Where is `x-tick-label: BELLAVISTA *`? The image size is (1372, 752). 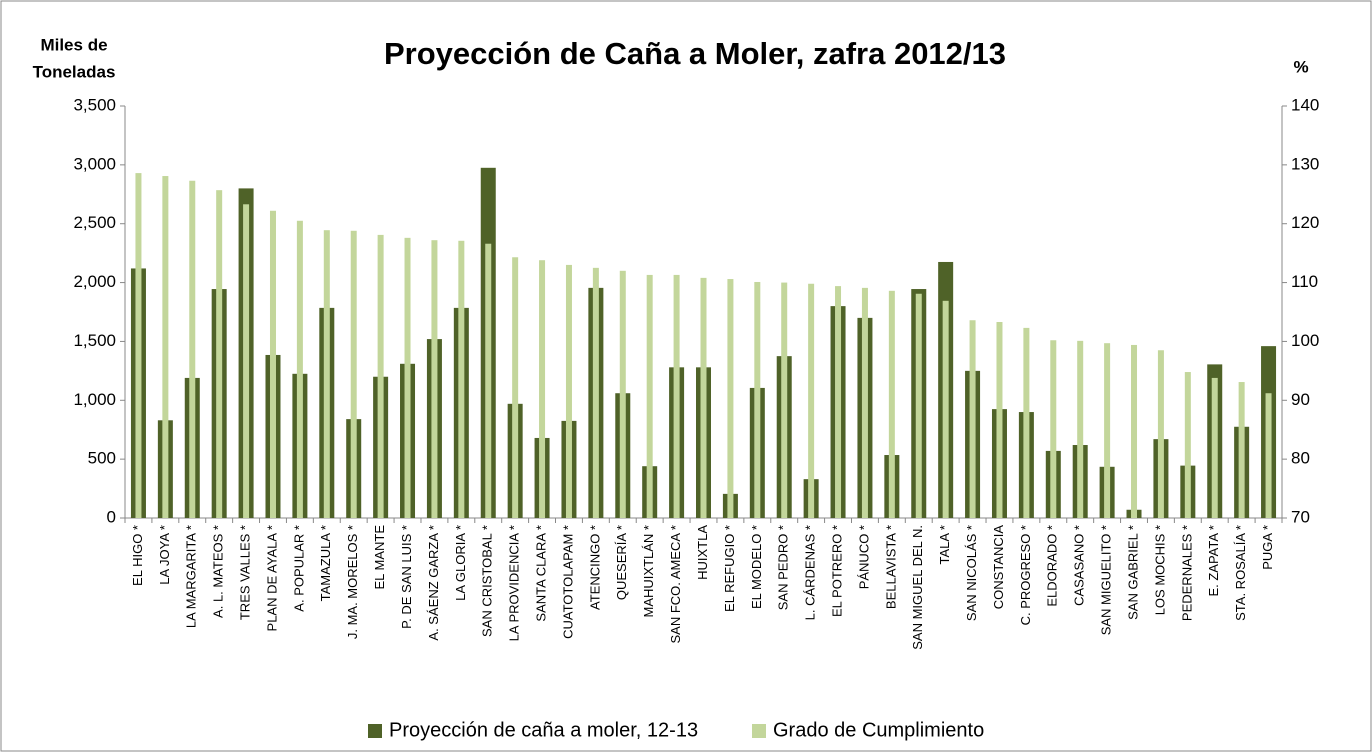 x-tick-label: BELLAVISTA * is located at coordinates (890, 567).